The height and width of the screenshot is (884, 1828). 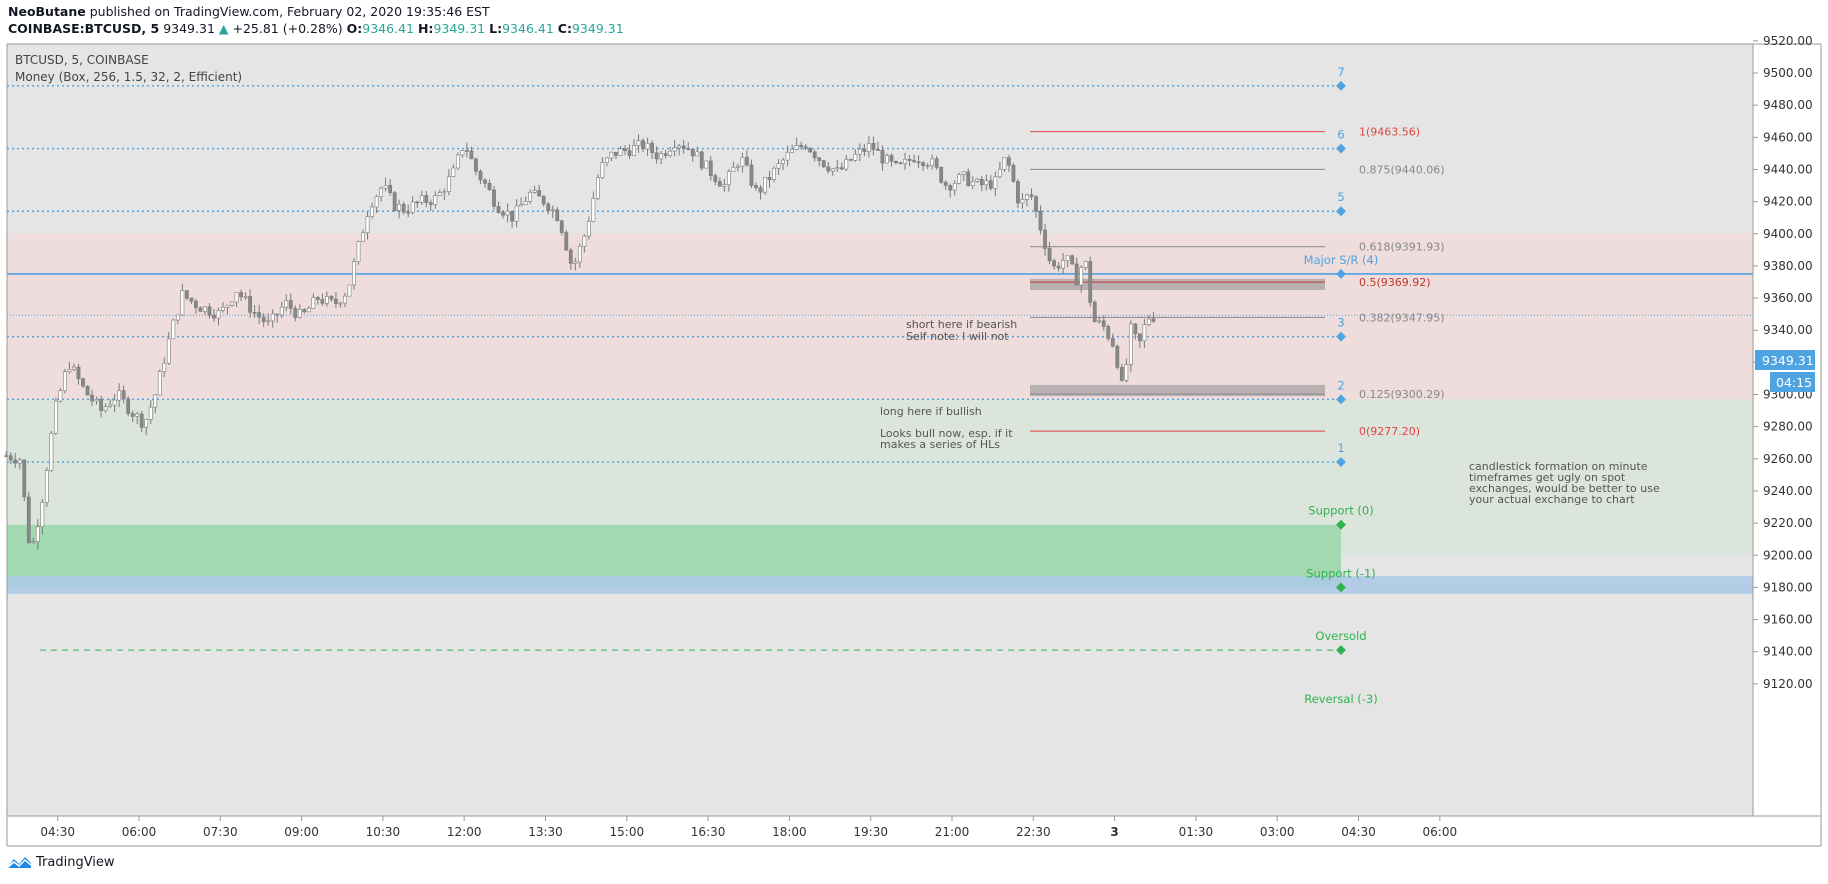 I want to click on level-label-1: 6, so click(x=1340, y=135).